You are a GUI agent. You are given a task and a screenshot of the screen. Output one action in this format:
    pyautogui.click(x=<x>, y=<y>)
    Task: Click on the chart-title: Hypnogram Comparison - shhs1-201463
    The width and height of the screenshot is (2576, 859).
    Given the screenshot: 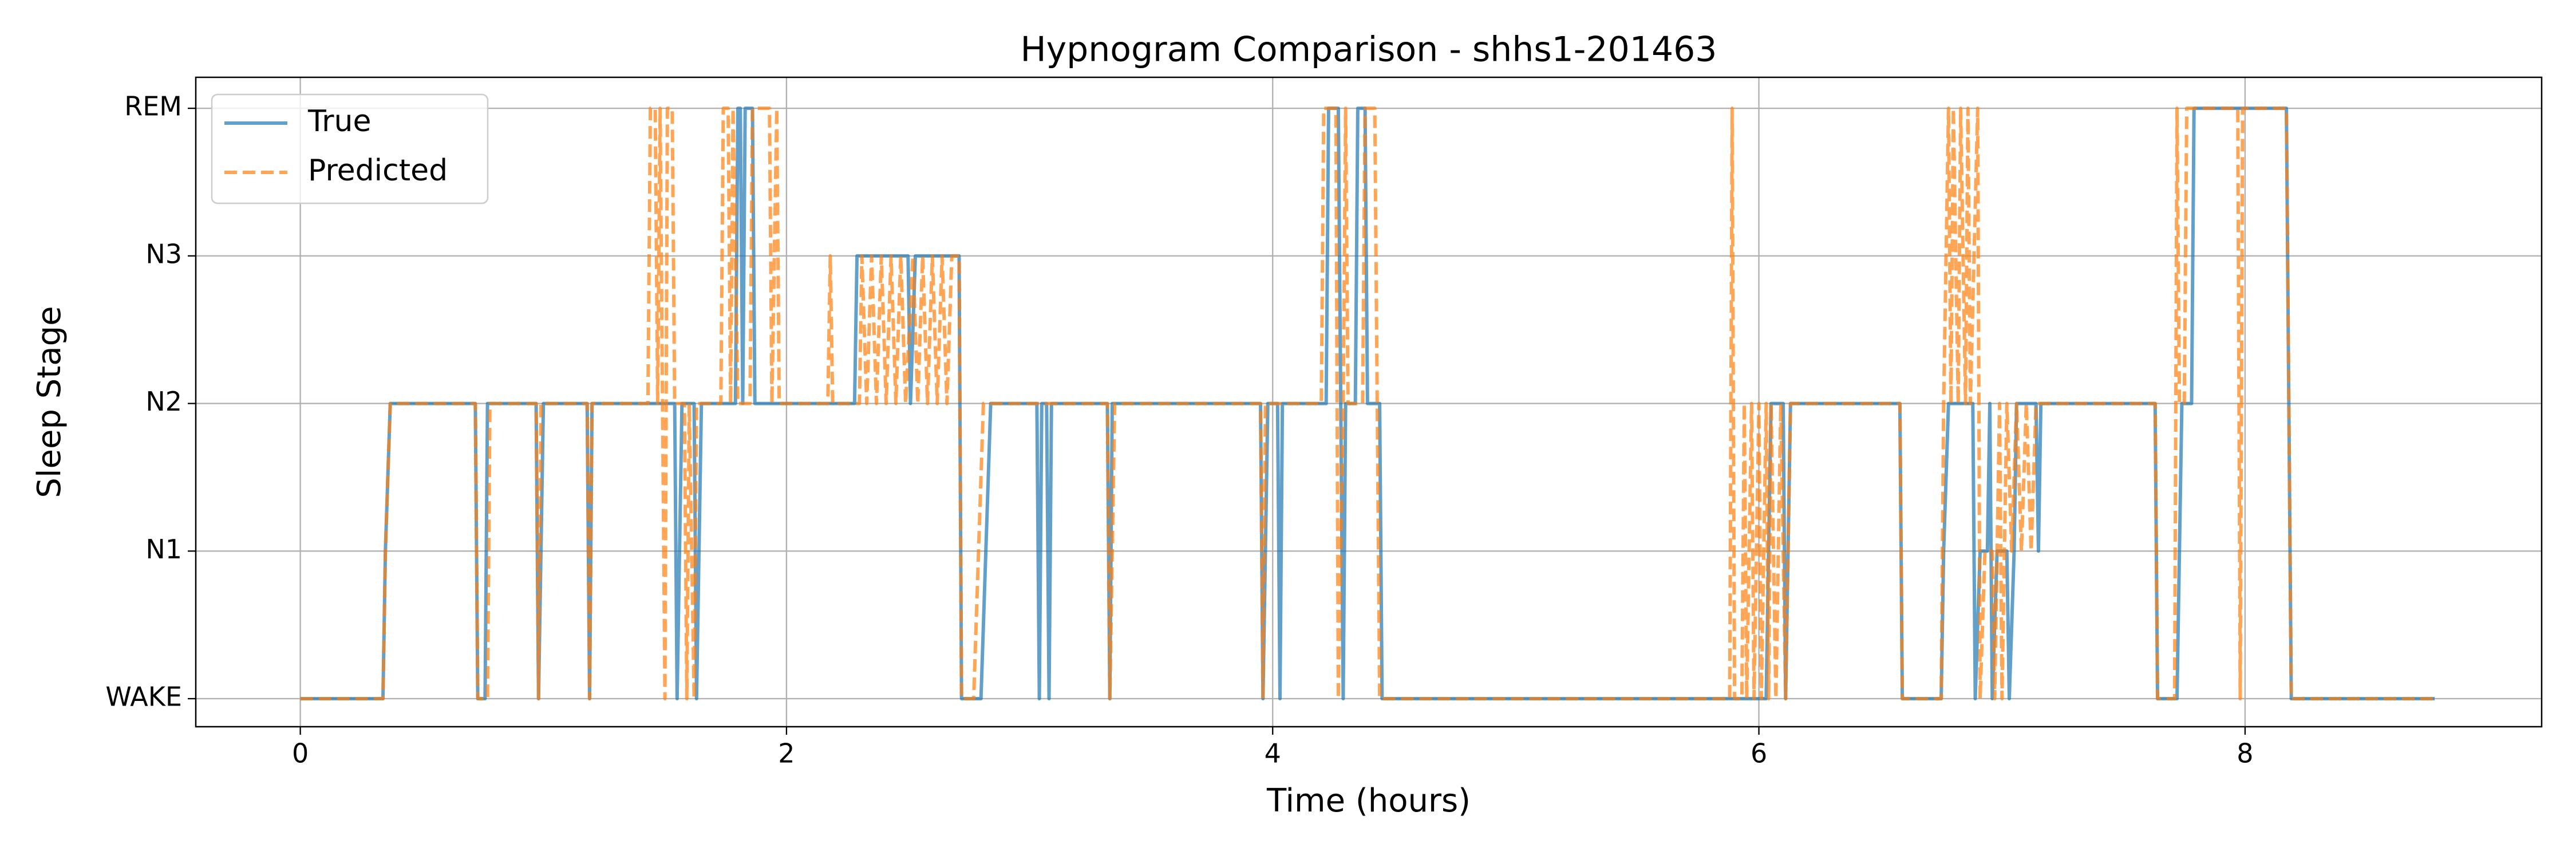 What is the action you would take?
    pyautogui.click(x=1369, y=50)
    